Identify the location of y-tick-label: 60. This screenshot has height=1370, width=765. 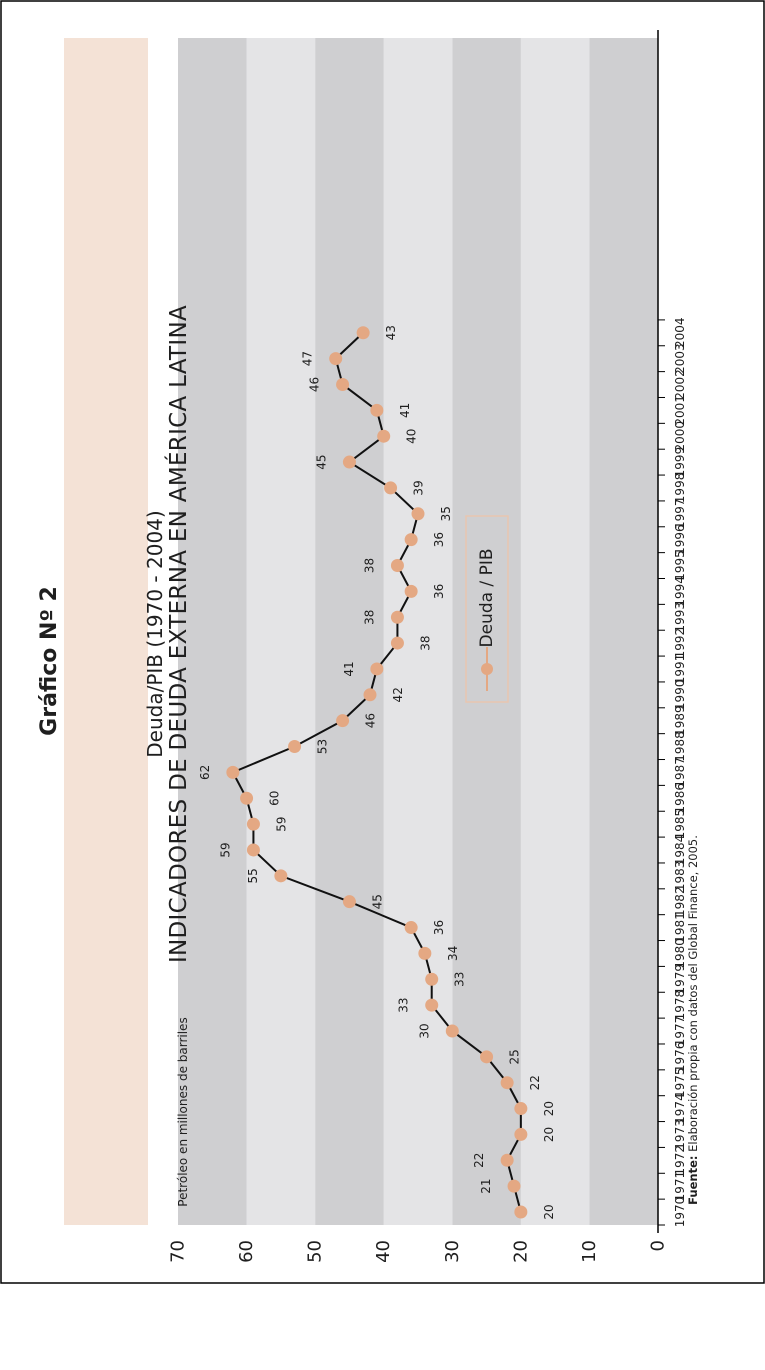
(246, 1251).